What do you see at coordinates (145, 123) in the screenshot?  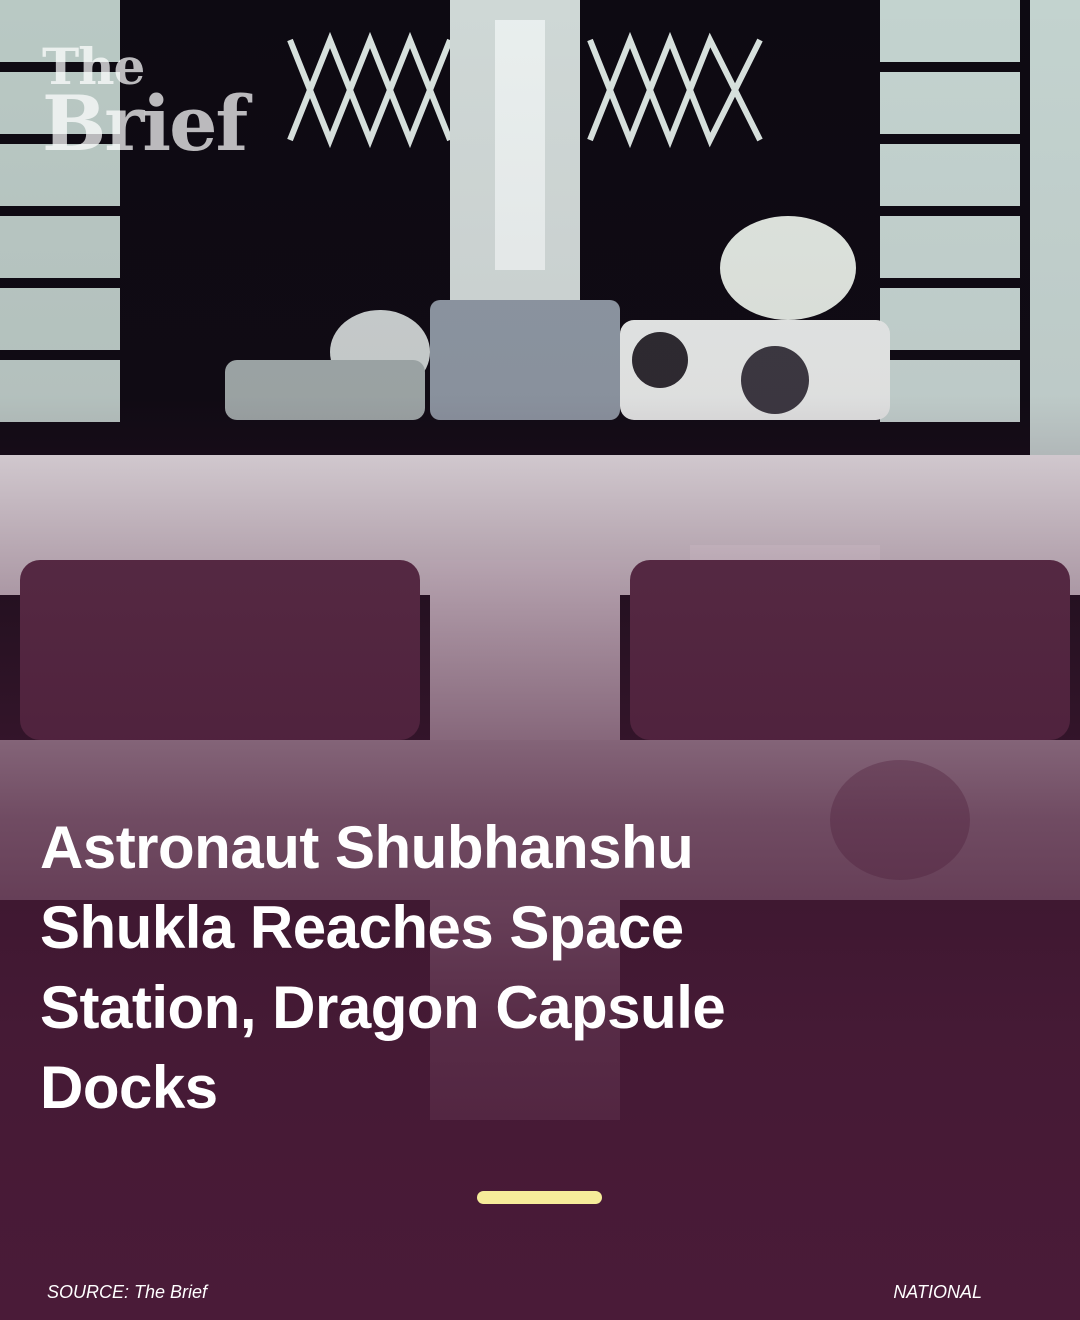 I see `brand-logo-line2: Brief` at bounding box center [145, 123].